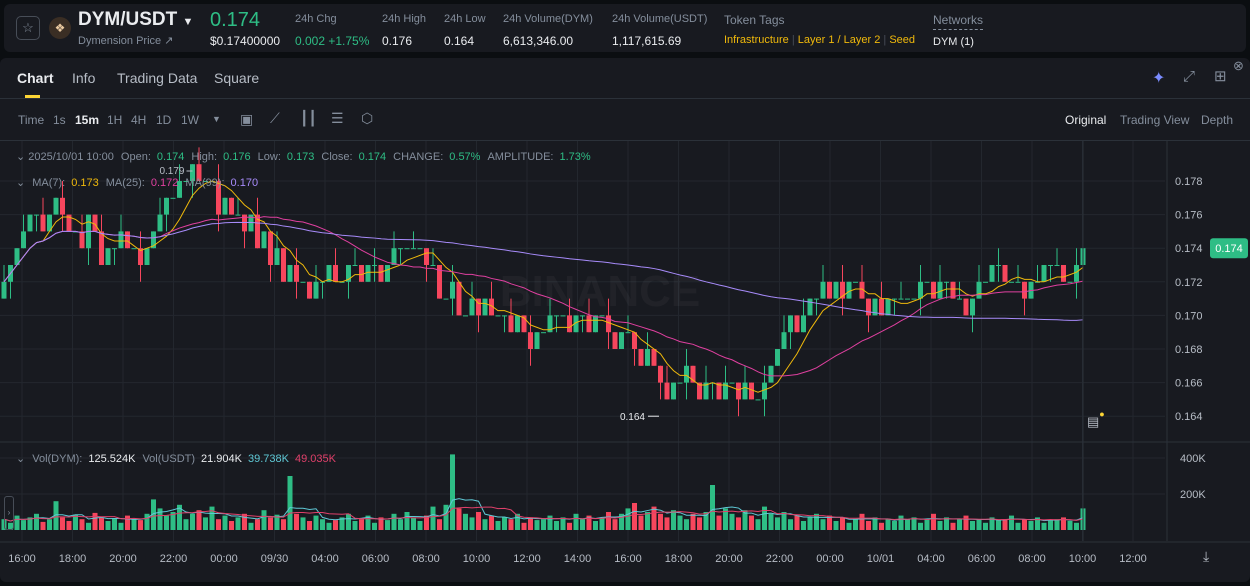  Describe the element at coordinates (830, 559) in the screenshot. I see `time-tick-label: 00:00` at that location.